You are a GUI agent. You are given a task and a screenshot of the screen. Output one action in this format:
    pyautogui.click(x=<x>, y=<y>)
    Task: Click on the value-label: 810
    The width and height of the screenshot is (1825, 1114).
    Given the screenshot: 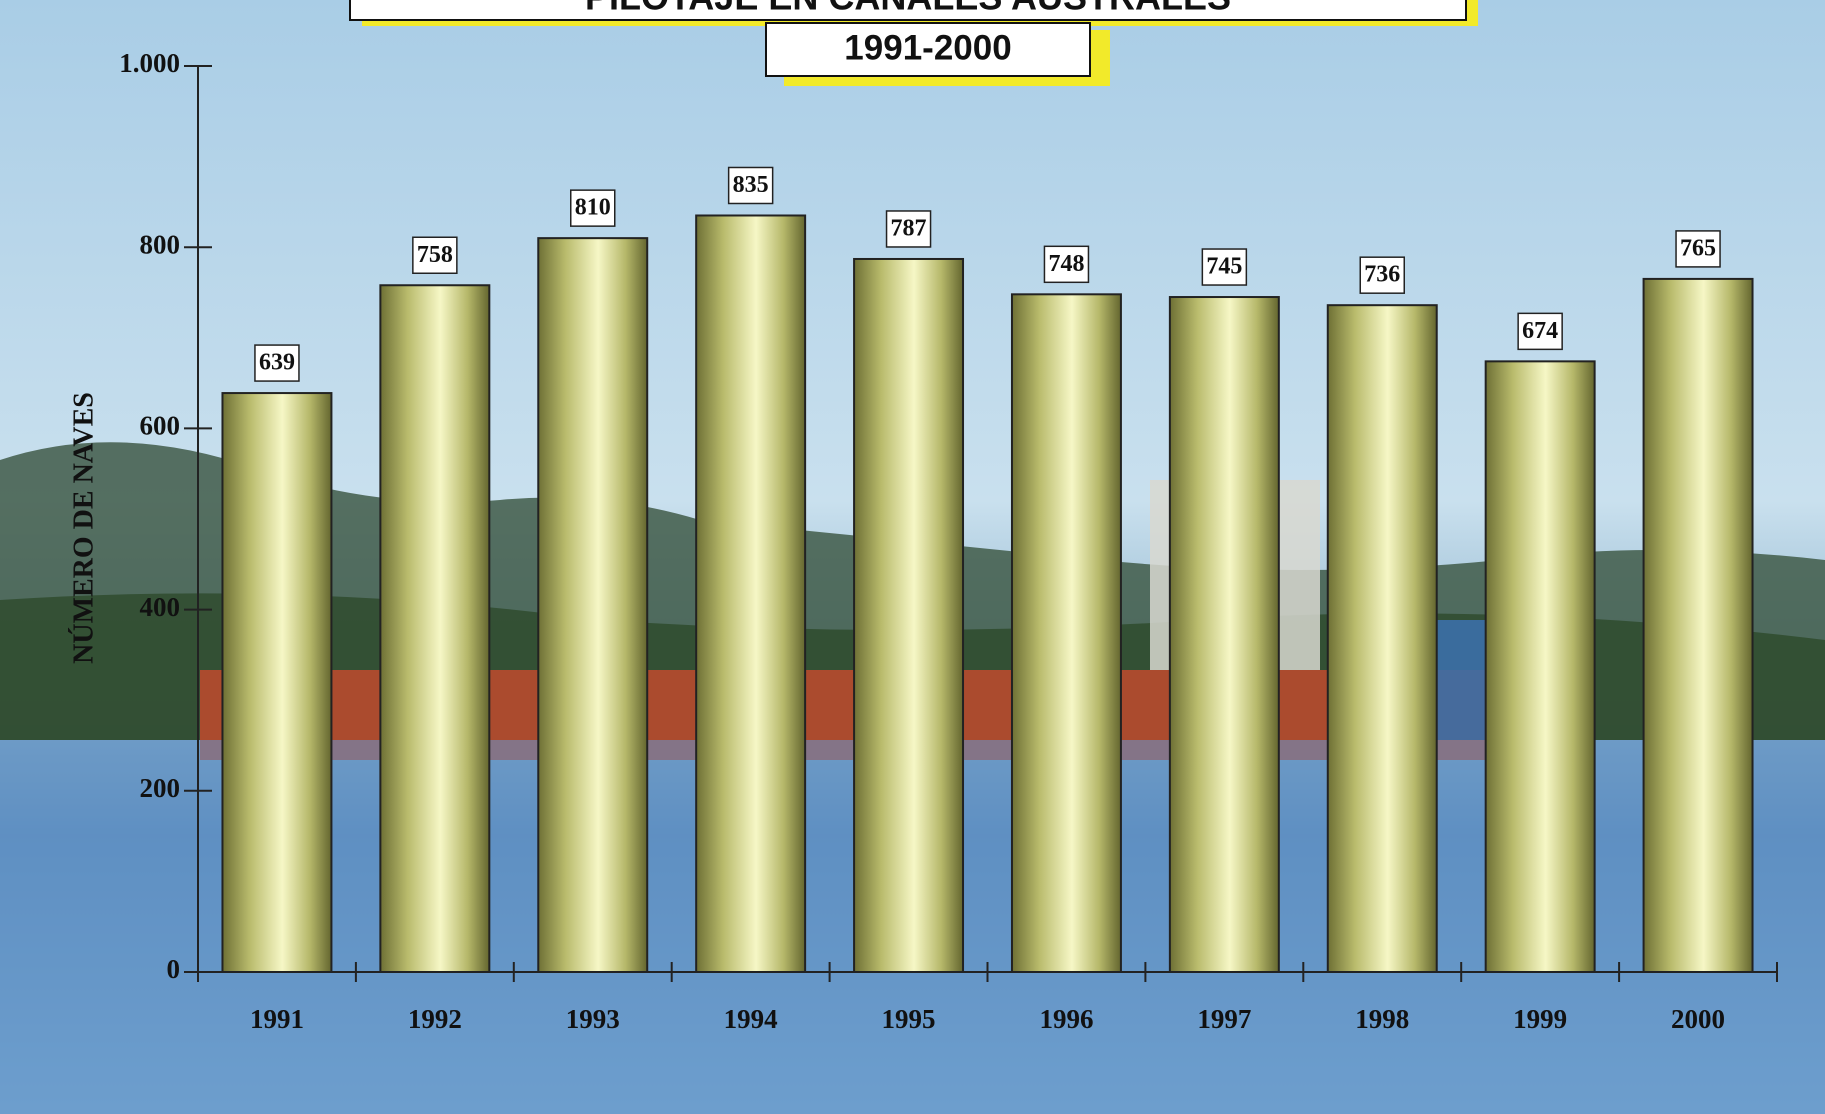 What is the action you would take?
    pyautogui.click(x=593, y=208)
    